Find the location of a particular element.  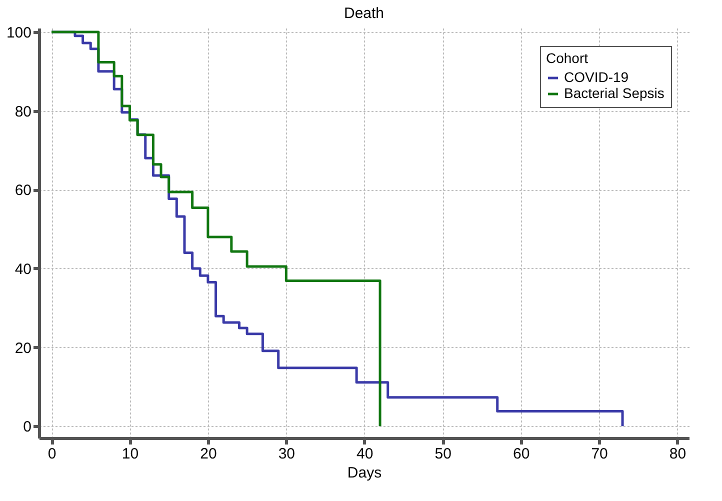

x-tick-label: 50 is located at coordinates (443, 454).